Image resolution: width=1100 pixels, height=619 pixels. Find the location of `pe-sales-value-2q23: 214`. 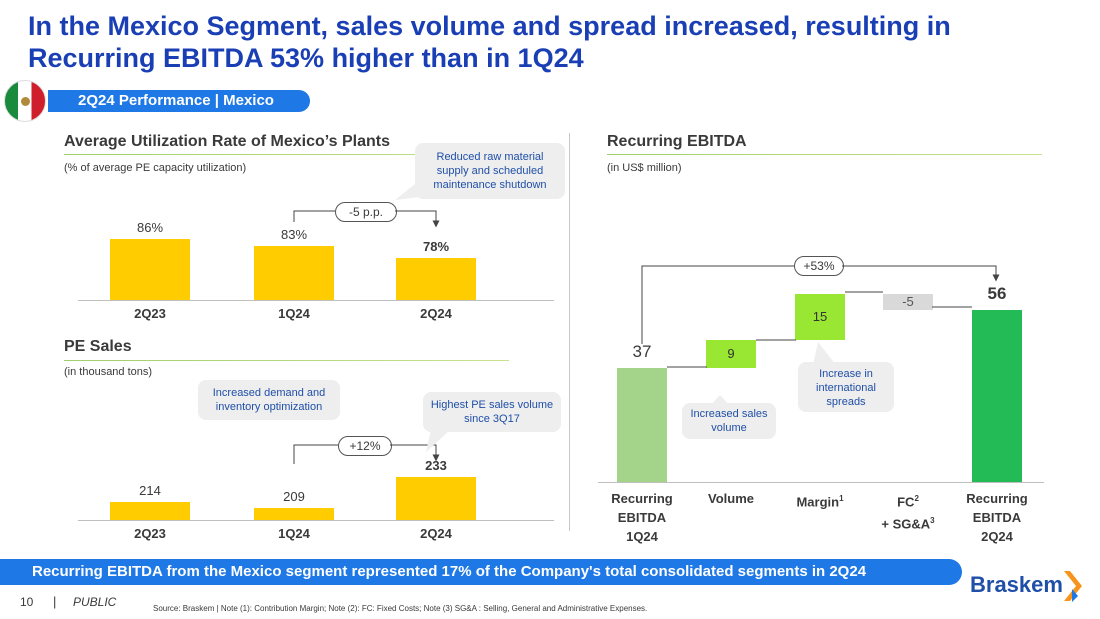

pe-sales-value-2q23: 214 is located at coordinates (150, 490).